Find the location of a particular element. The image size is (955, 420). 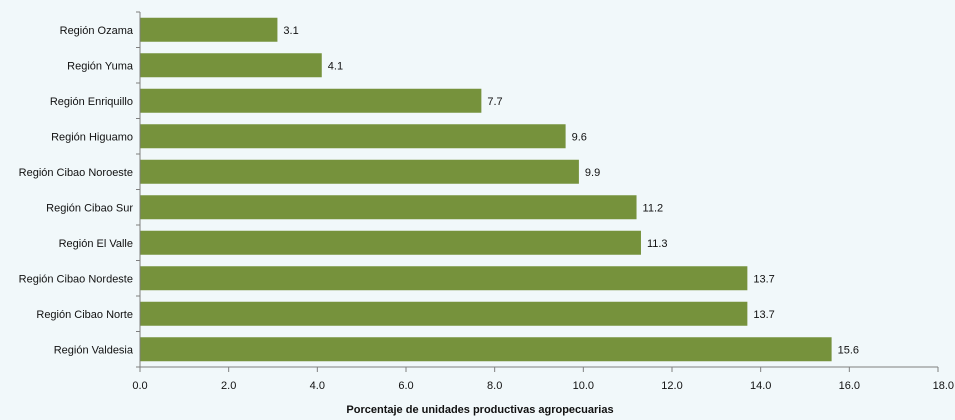

data-label: 11.3 is located at coordinates (657, 244).